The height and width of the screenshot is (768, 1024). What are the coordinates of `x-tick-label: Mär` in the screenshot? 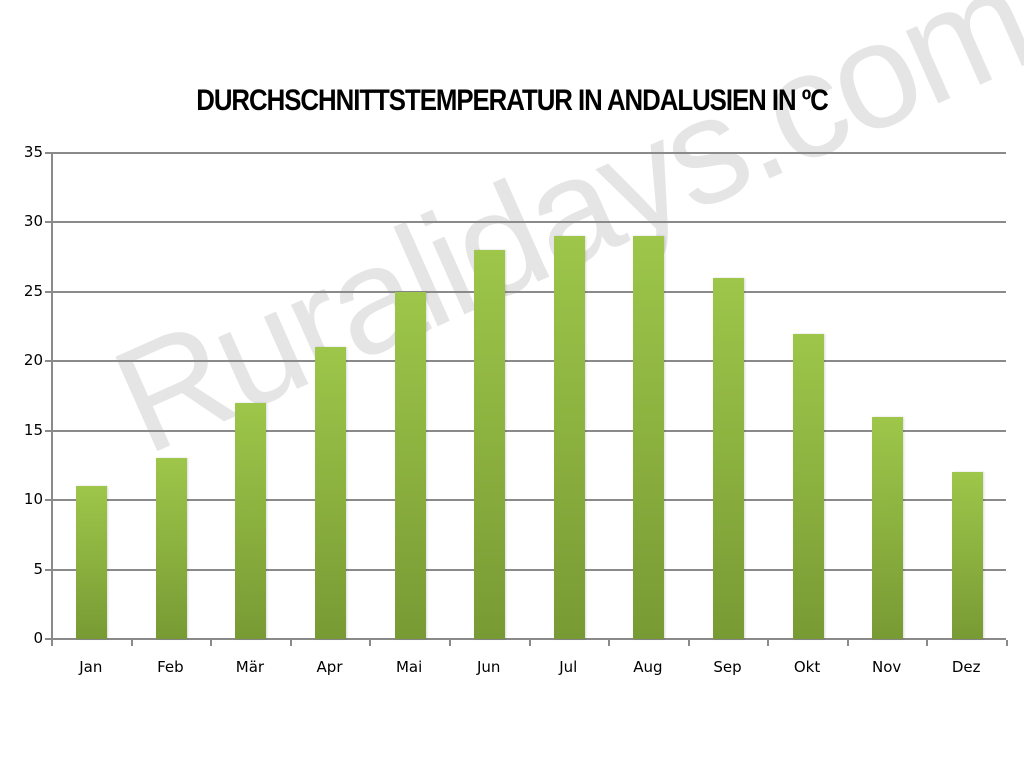 It's located at (250, 667).